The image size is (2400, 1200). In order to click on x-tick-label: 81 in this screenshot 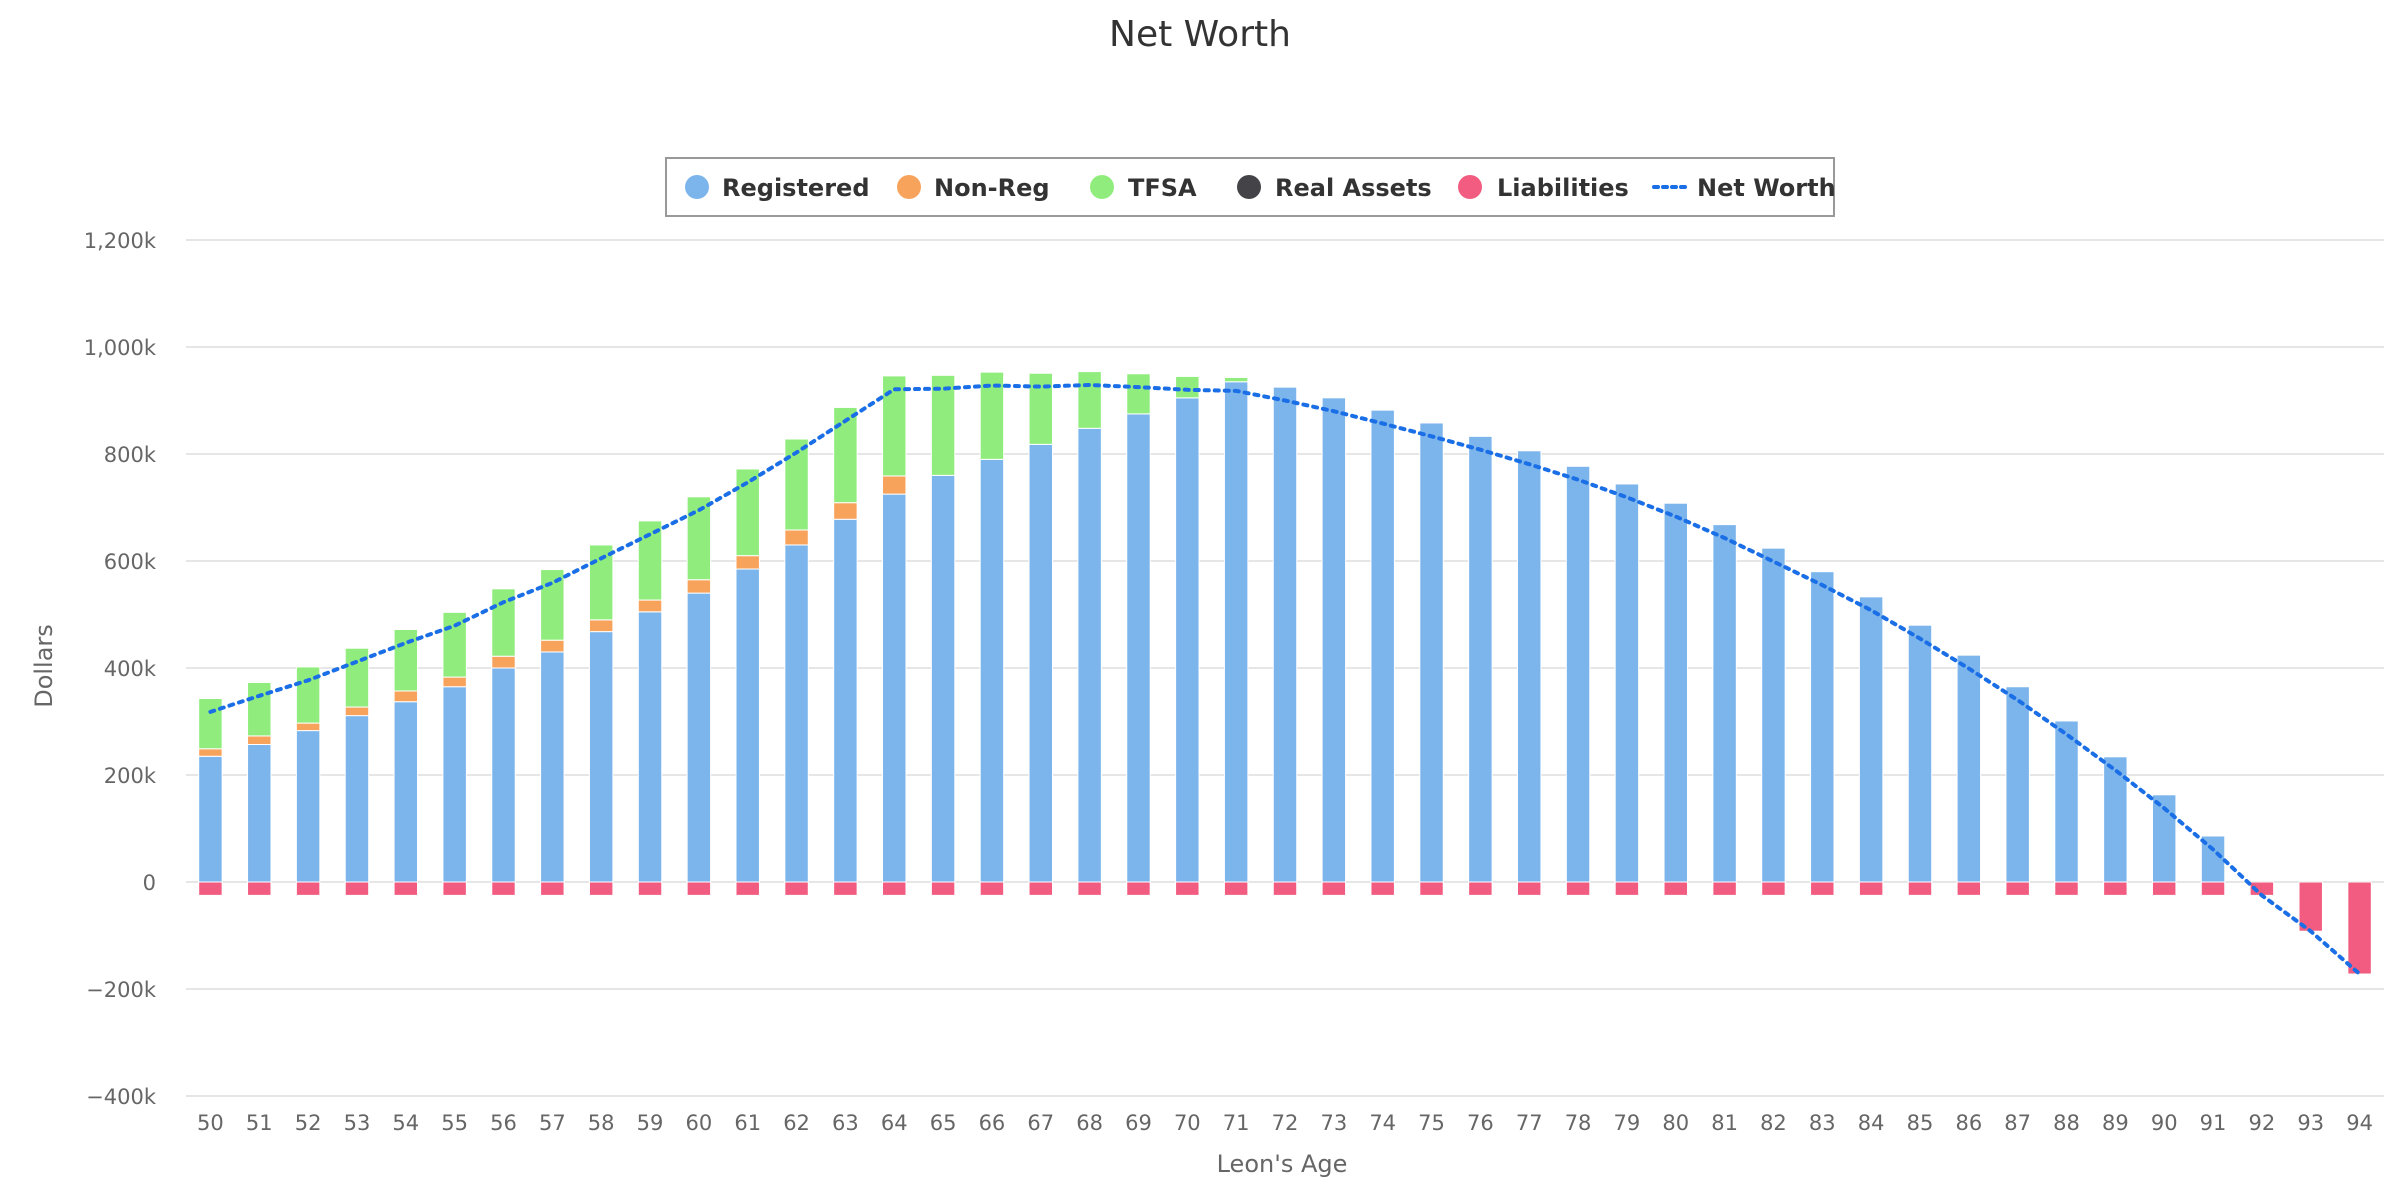, I will do `click(1724, 1123)`.